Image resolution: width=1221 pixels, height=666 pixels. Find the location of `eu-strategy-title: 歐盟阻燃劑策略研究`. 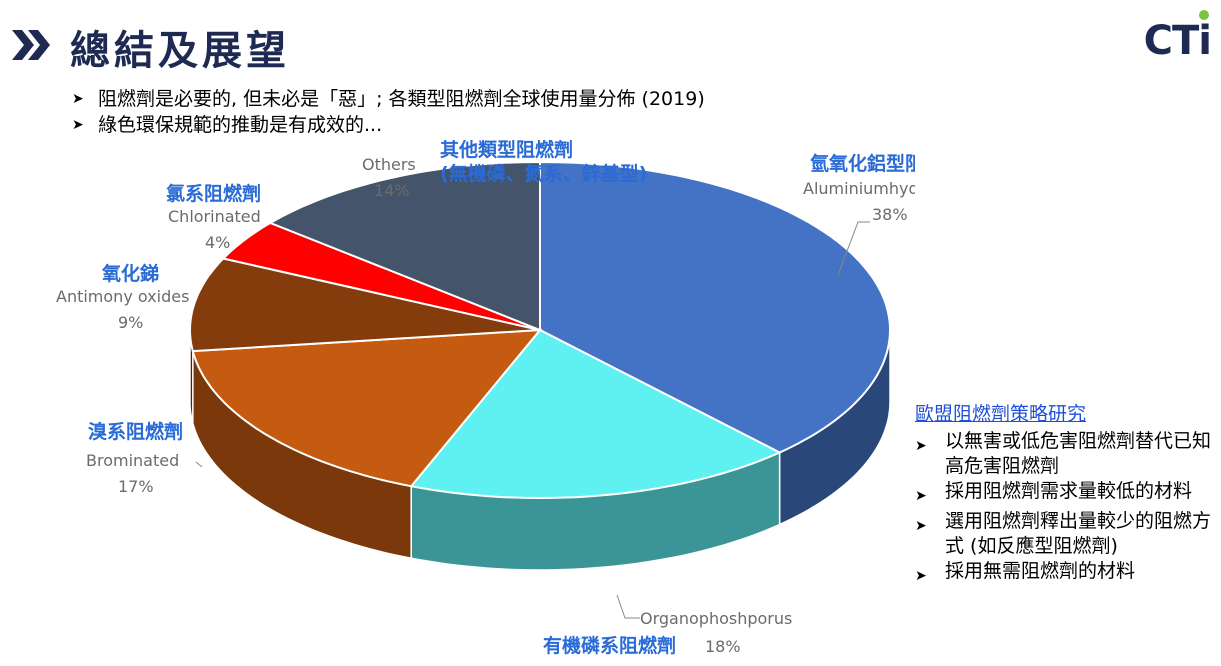

eu-strategy-title: 歐盟阻燃劑策略研究 is located at coordinates (1001, 414).